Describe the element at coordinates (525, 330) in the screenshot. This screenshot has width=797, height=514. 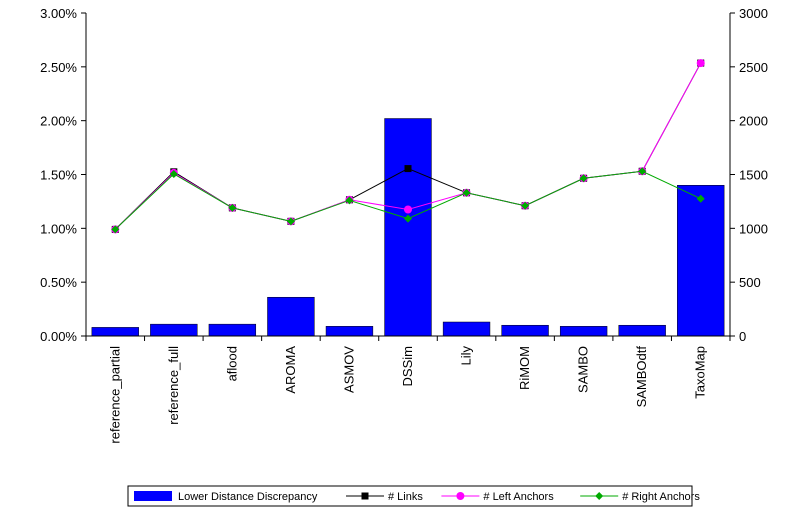
I see `bar-RiMOM` at that location.